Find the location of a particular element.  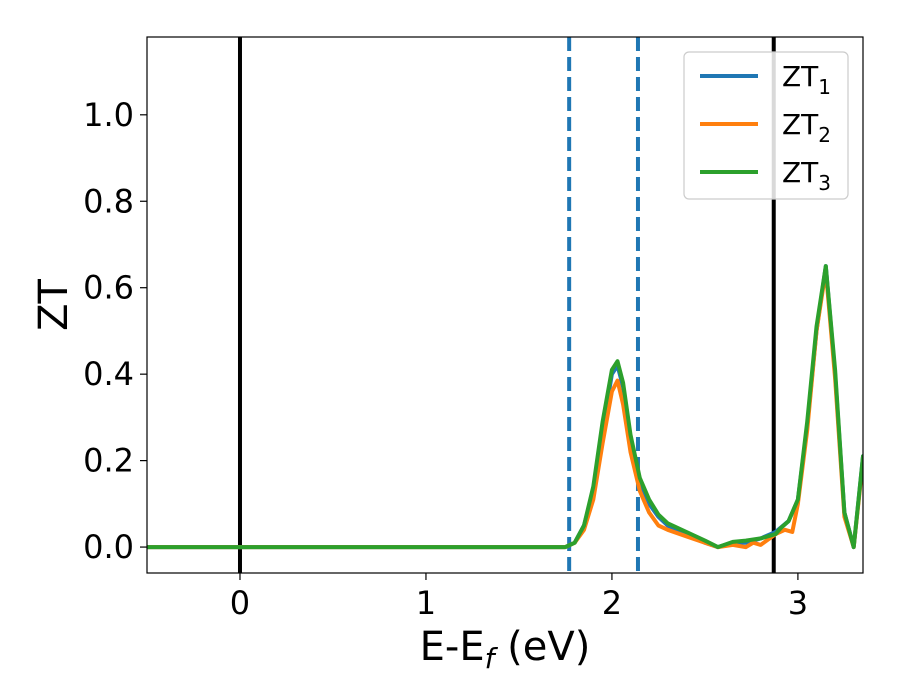

y-axis-label: ZT is located at coordinates (54, 305).